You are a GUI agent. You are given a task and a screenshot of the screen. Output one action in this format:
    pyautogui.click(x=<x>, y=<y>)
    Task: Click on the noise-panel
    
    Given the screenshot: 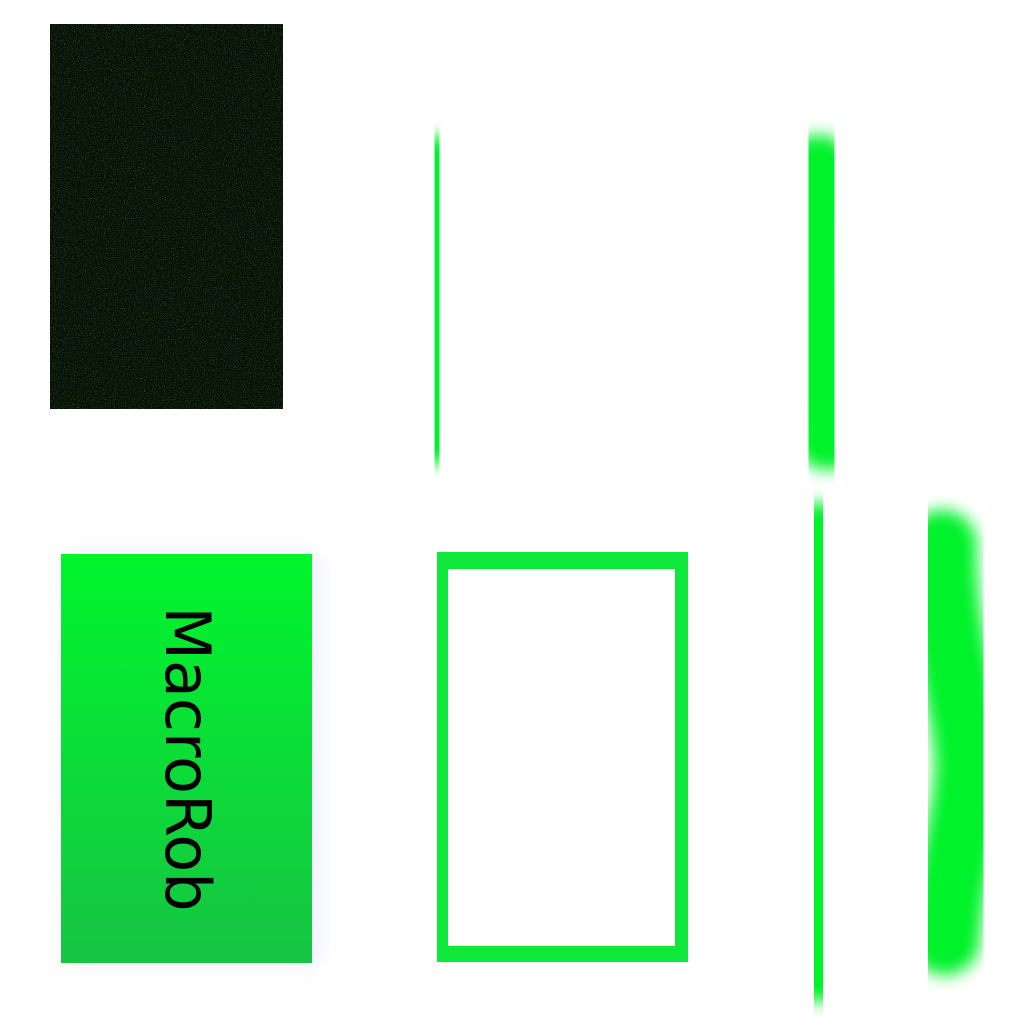 What is the action you would take?
    pyautogui.click(x=166, y=216)
    